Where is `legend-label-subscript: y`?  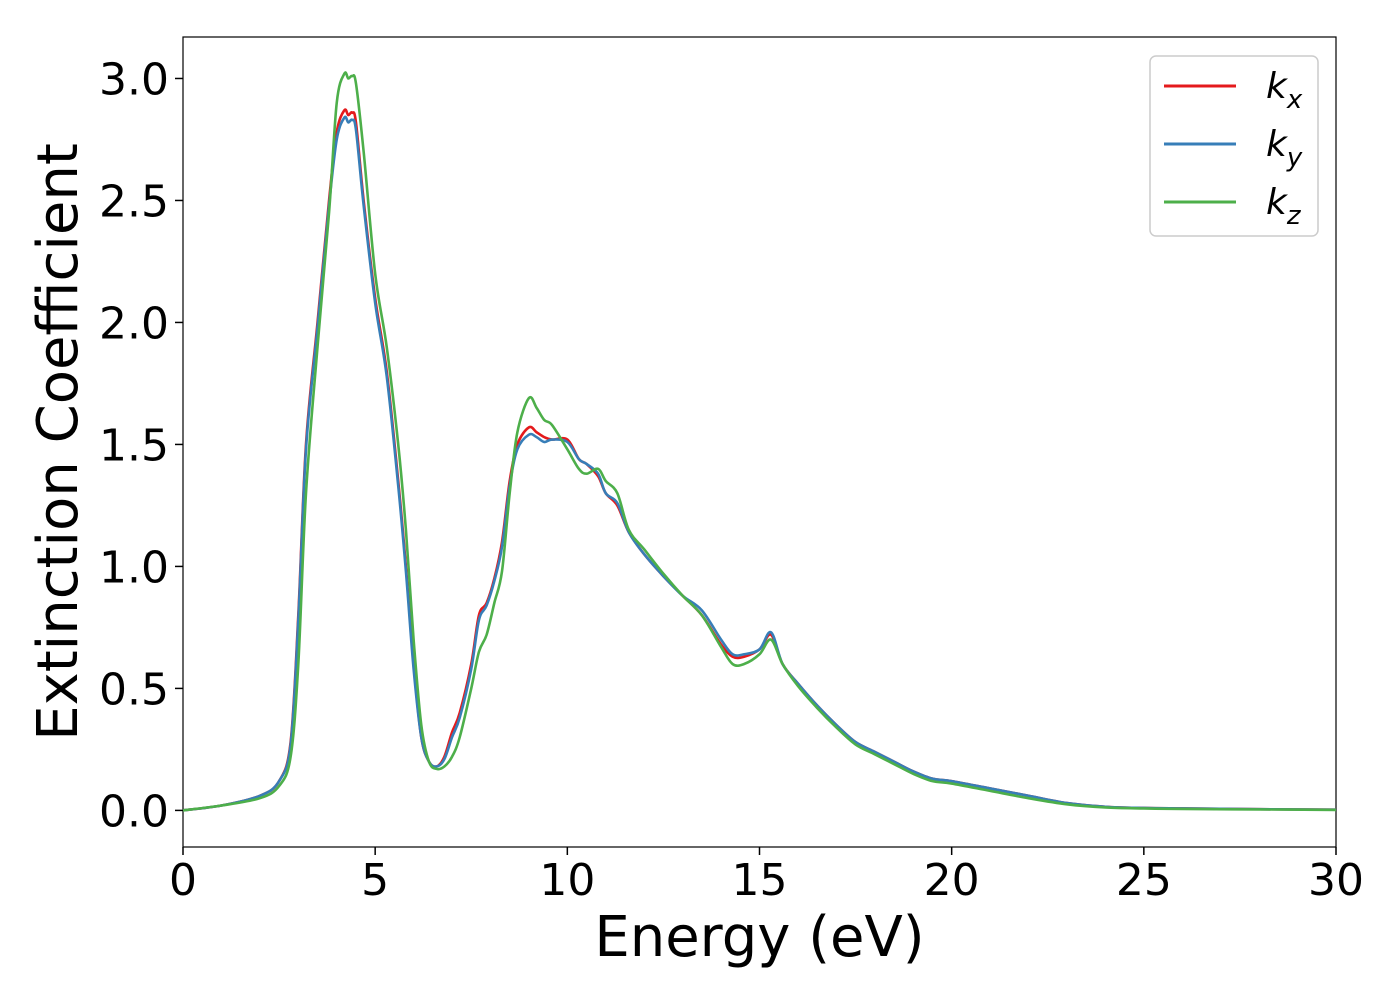
legend-label-subscript: y is located at coordinates (1294, 158).